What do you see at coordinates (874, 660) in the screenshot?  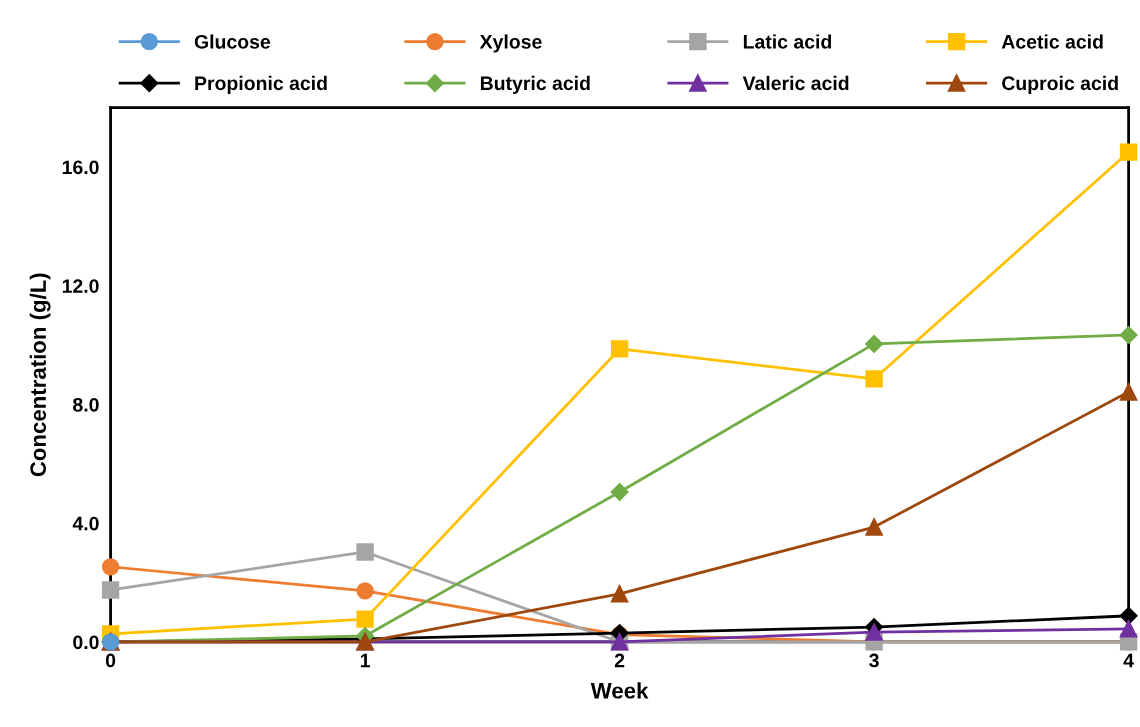 I see `x-tick-label: 3` at bounding box center [874, 660].